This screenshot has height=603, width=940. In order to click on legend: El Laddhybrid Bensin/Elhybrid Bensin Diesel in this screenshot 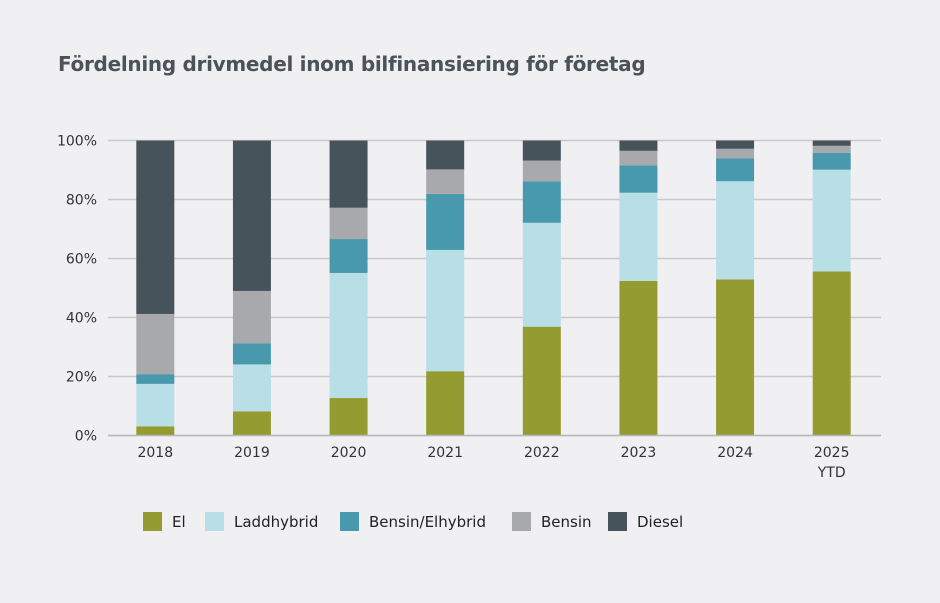, I will do `click(470, 524)`.